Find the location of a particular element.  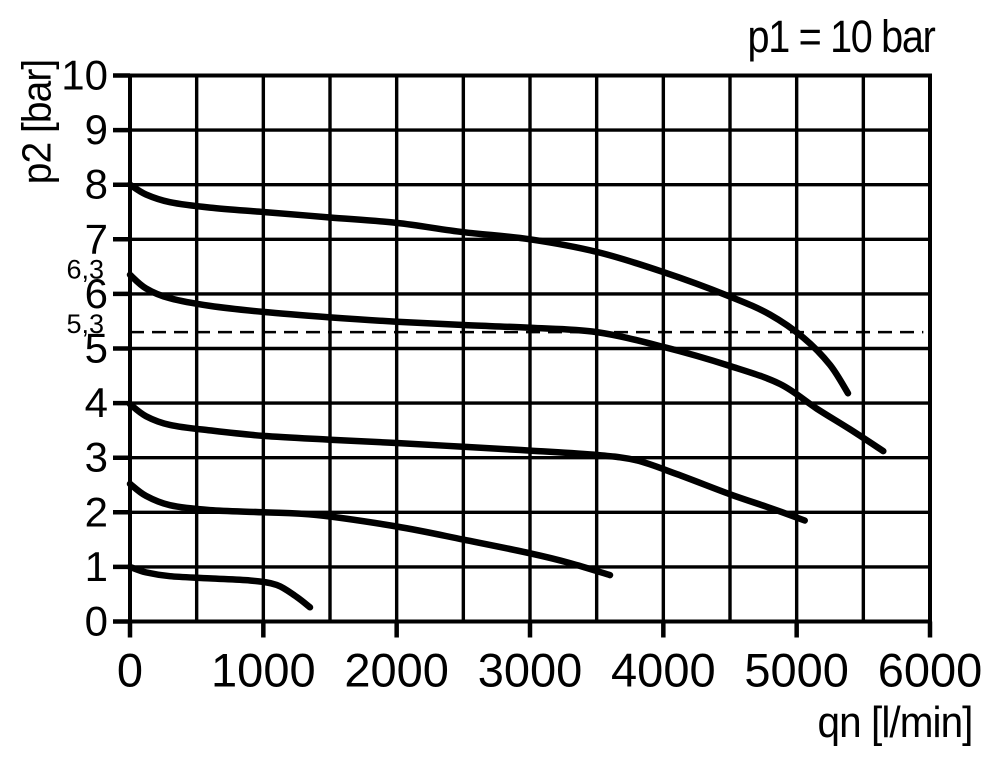

y-tick-label: 2 is located at coordinates (96, 511).